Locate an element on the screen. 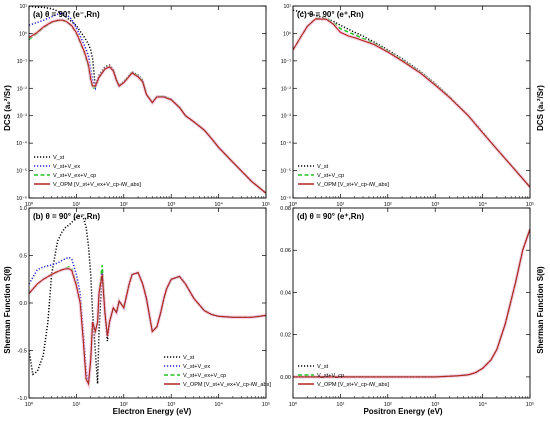 The image size is (550, 422). y-tick-label: 0.5 is located at coordinates (23, 257).